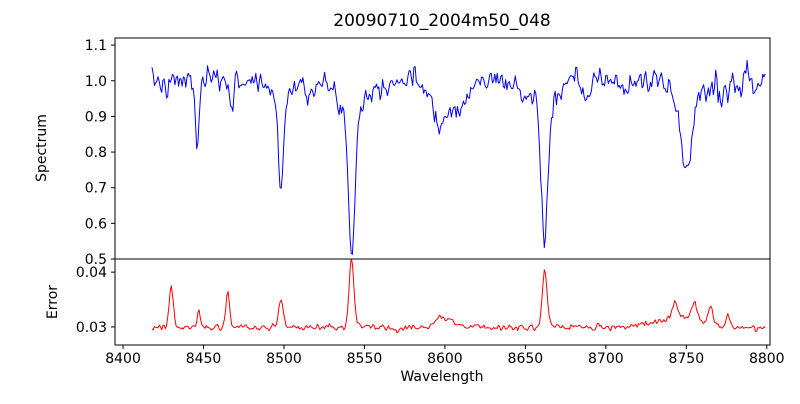  Describe the element at coordinates (96, 153) in the screenshot. I see `spectrum-y-tick-label: 0.8` at that location.